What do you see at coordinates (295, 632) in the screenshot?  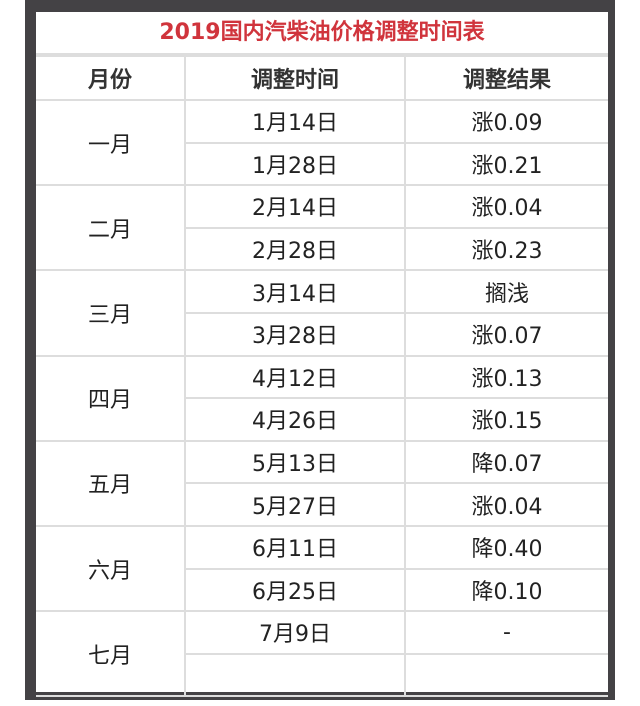 I see `date-cell: 7月9日` at bounding box center [295, 632].